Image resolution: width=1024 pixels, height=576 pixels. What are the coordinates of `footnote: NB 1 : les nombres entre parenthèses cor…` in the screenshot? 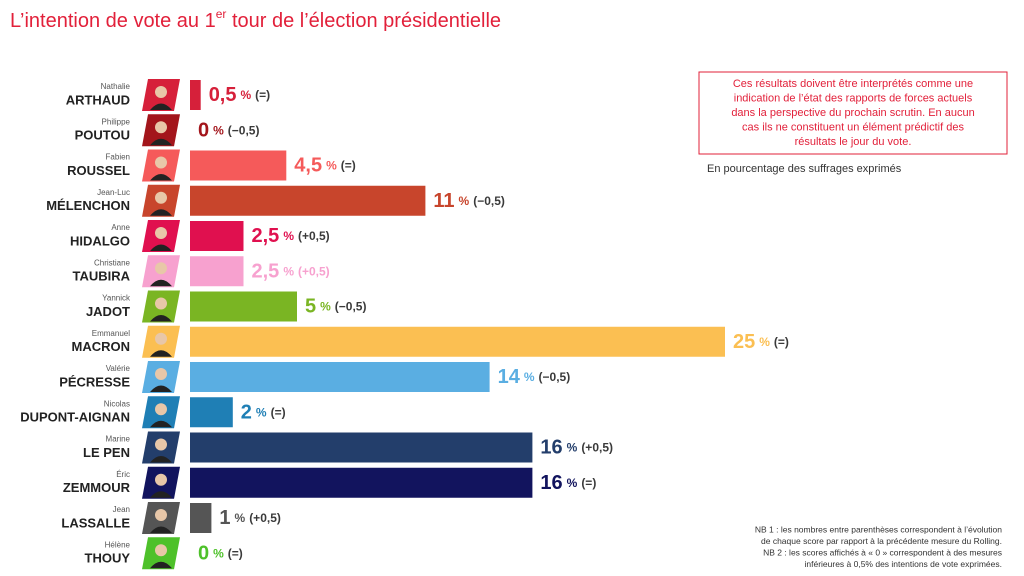 It's located at (878, 529).